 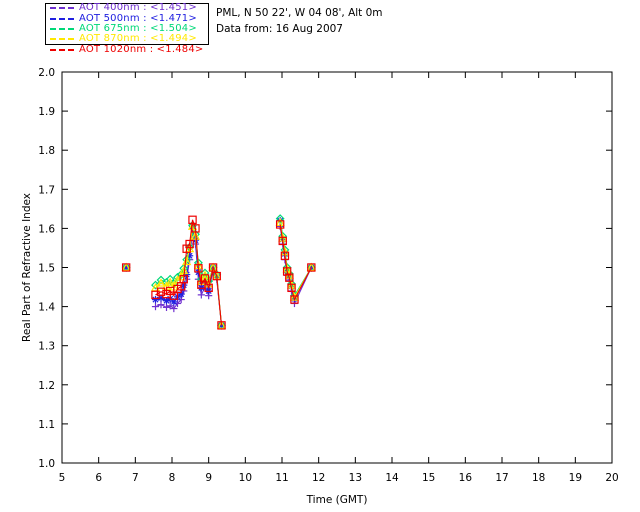 I want to click on legend-item-label: AOT 870nm : <1.494>, so click(x=138, y=39).